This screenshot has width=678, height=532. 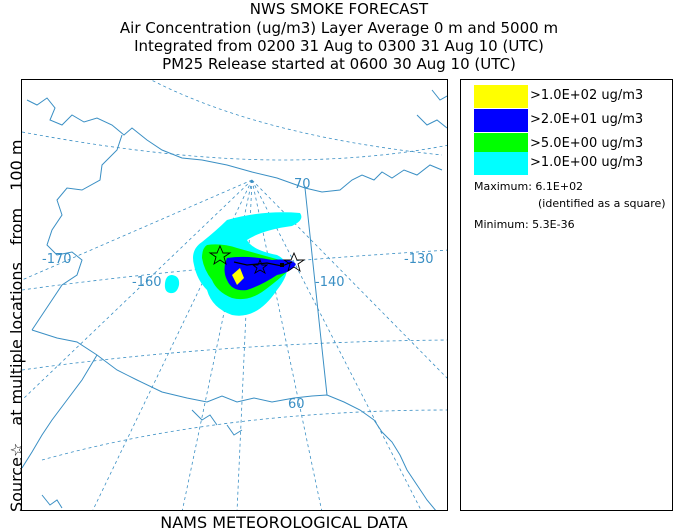 What do you see at coordinates (172, 284) in the screenshot?
I see `plume-cyan-small` at bounding box center [172, 284].